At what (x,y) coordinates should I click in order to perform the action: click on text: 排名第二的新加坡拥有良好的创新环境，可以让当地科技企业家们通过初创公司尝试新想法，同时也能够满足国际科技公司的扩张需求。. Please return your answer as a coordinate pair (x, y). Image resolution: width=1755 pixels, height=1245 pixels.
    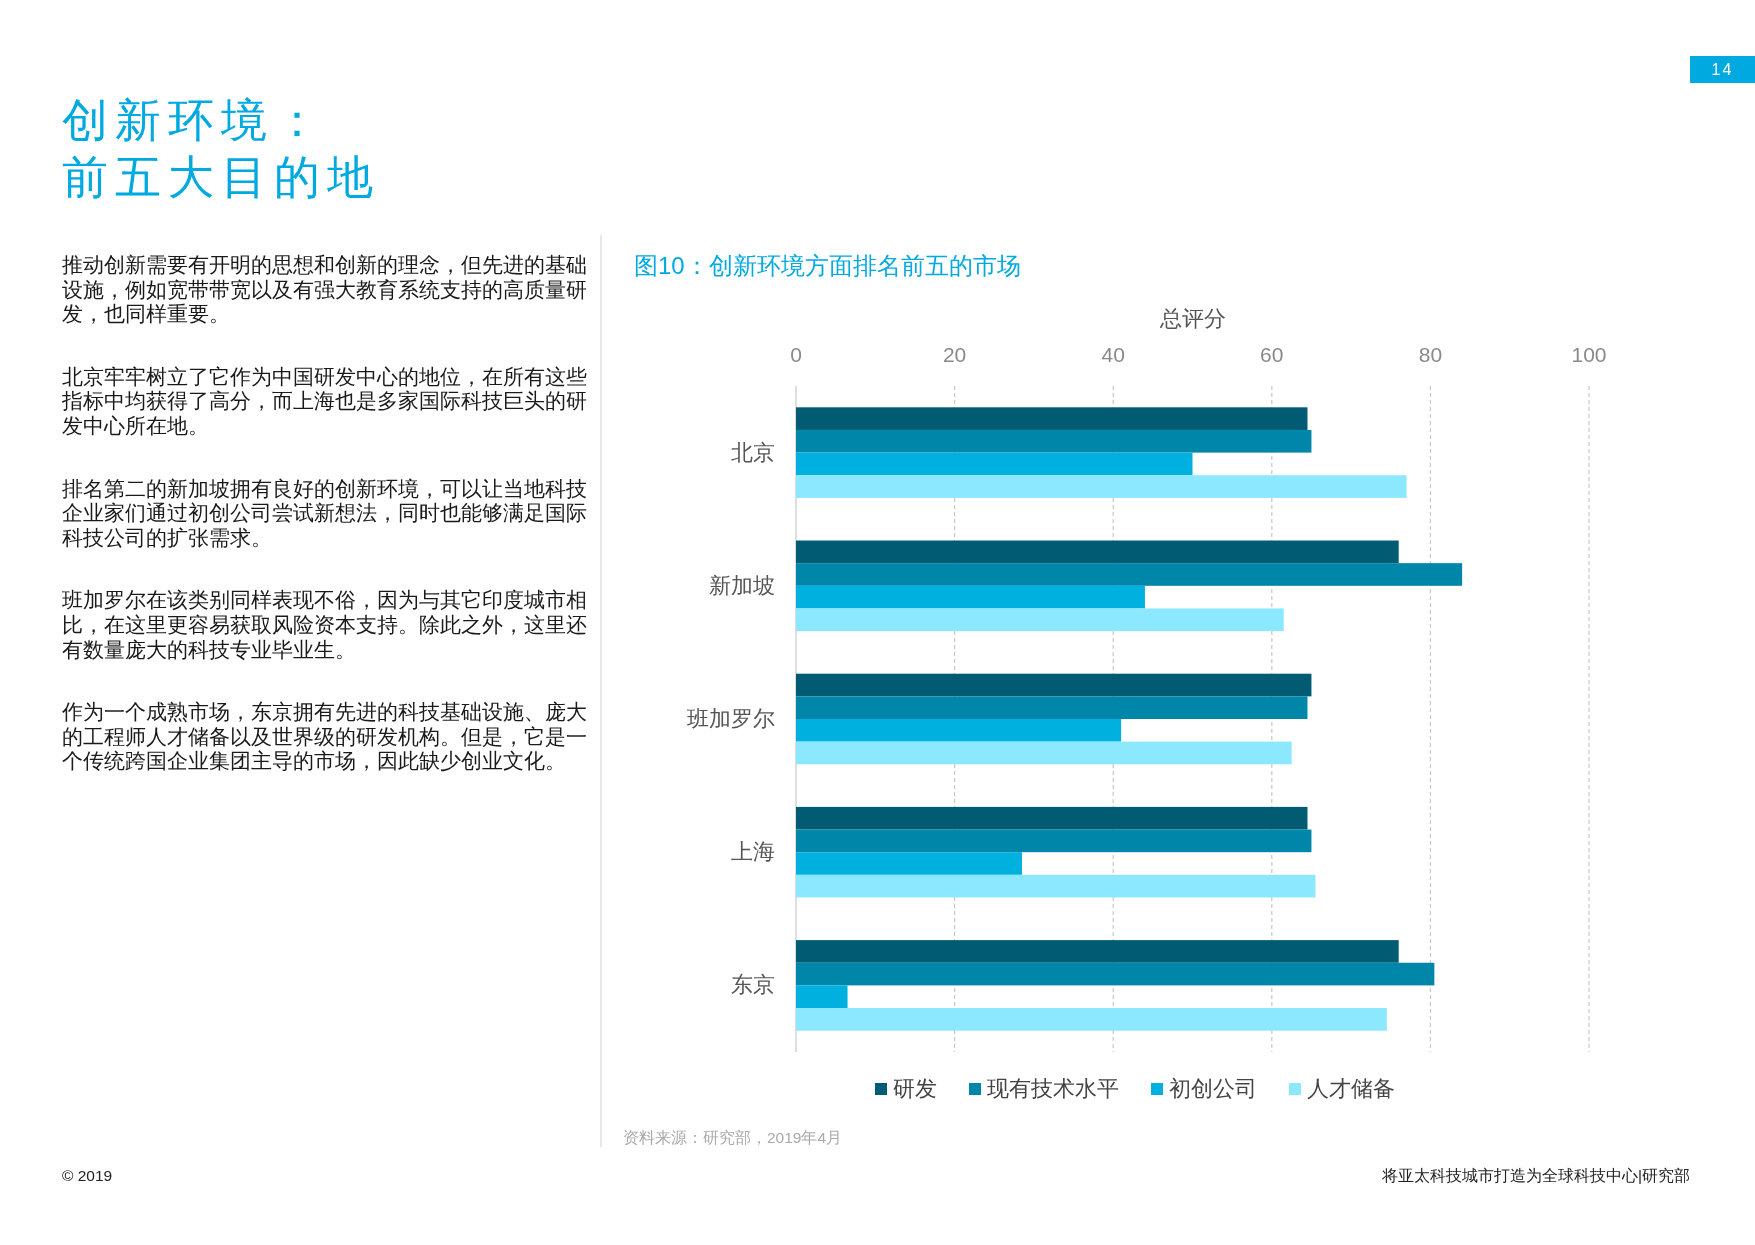
    Looking at the image, I should click on (325, 513).